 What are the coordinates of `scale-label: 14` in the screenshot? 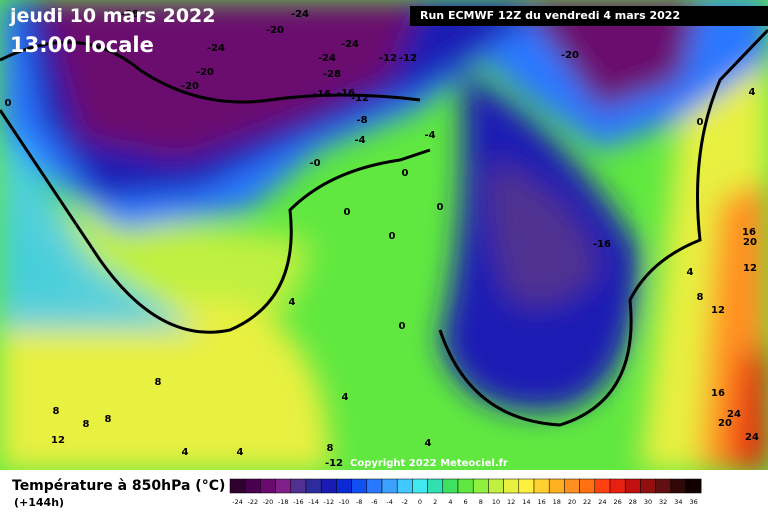 It's located at (526, 502).